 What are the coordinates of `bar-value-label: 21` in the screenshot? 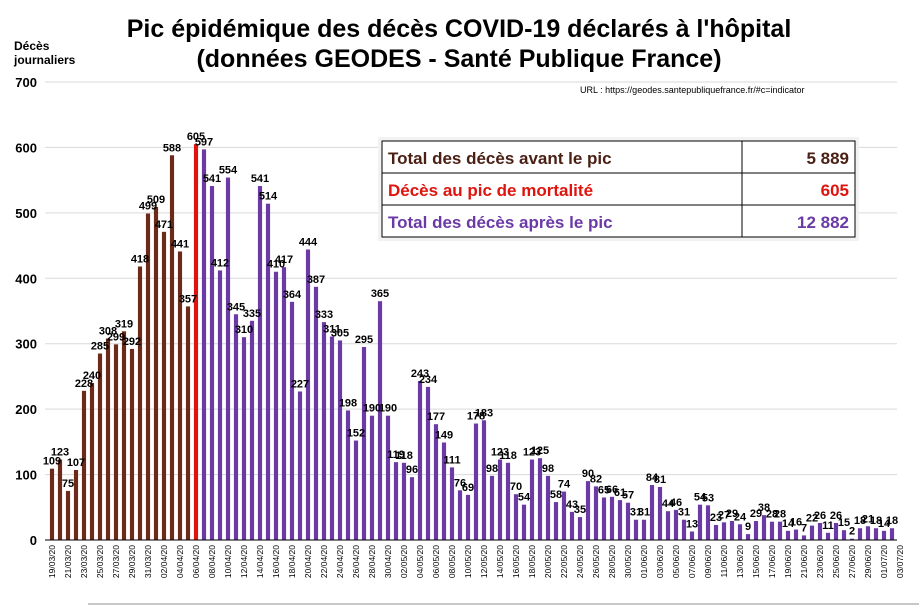 It's located at (868, 519).